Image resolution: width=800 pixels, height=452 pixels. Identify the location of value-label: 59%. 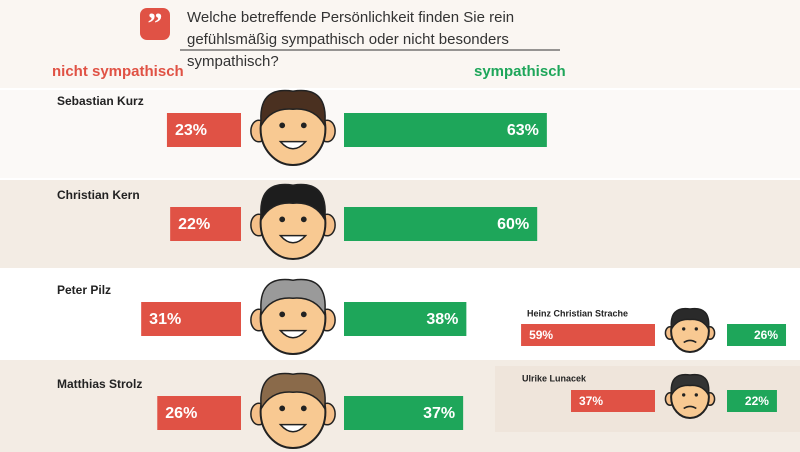
(541, 335).